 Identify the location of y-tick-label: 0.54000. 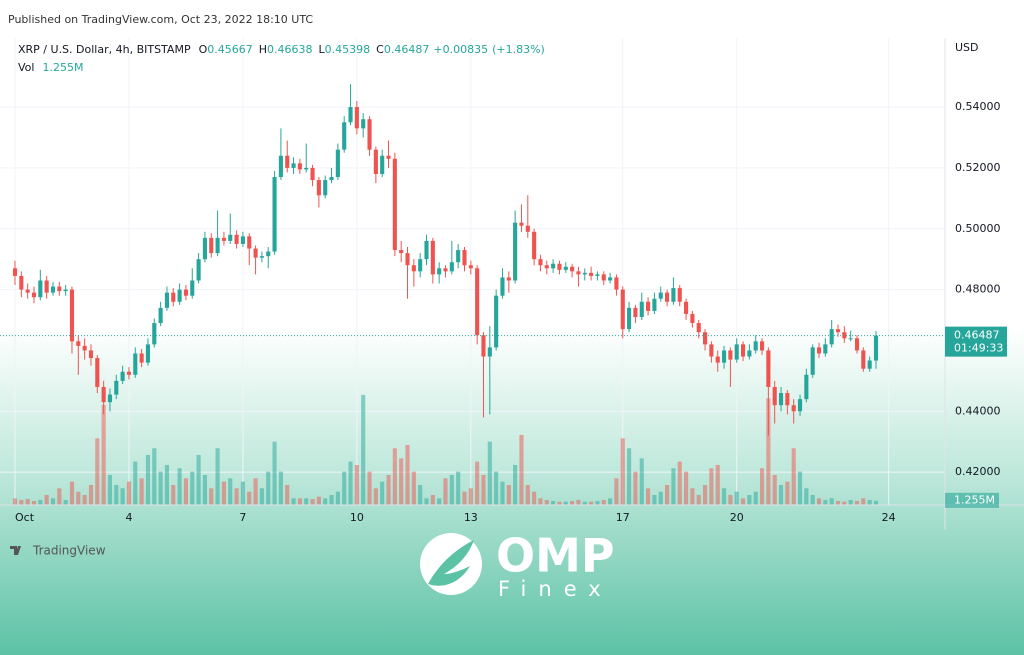
(978, 106).